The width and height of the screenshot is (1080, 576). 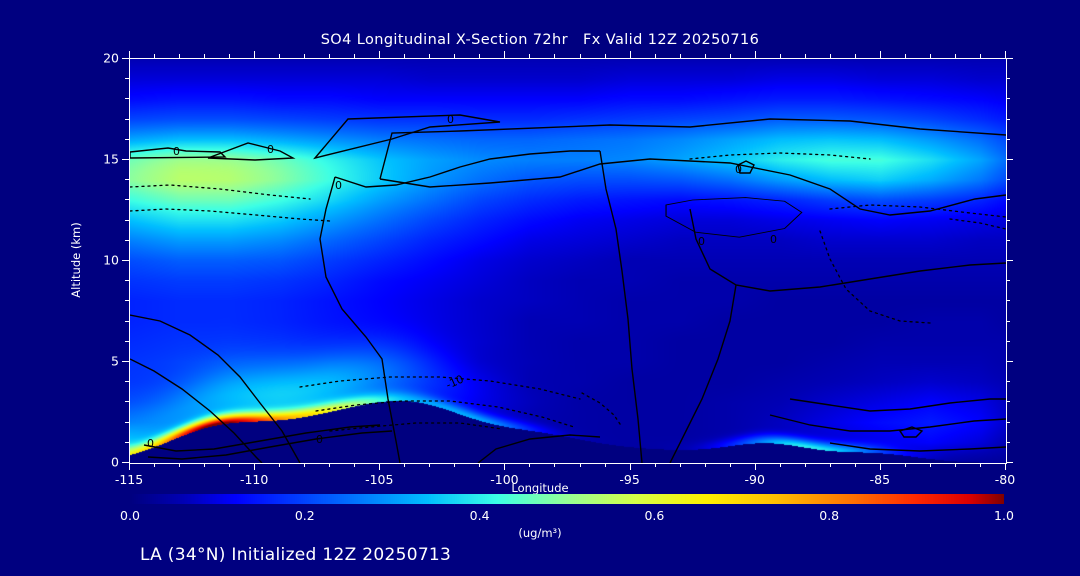 What do you see at coordinates (379, 479) in the screenshot?
I see `x-tick-label: -105` at bounding box center [379, 479].